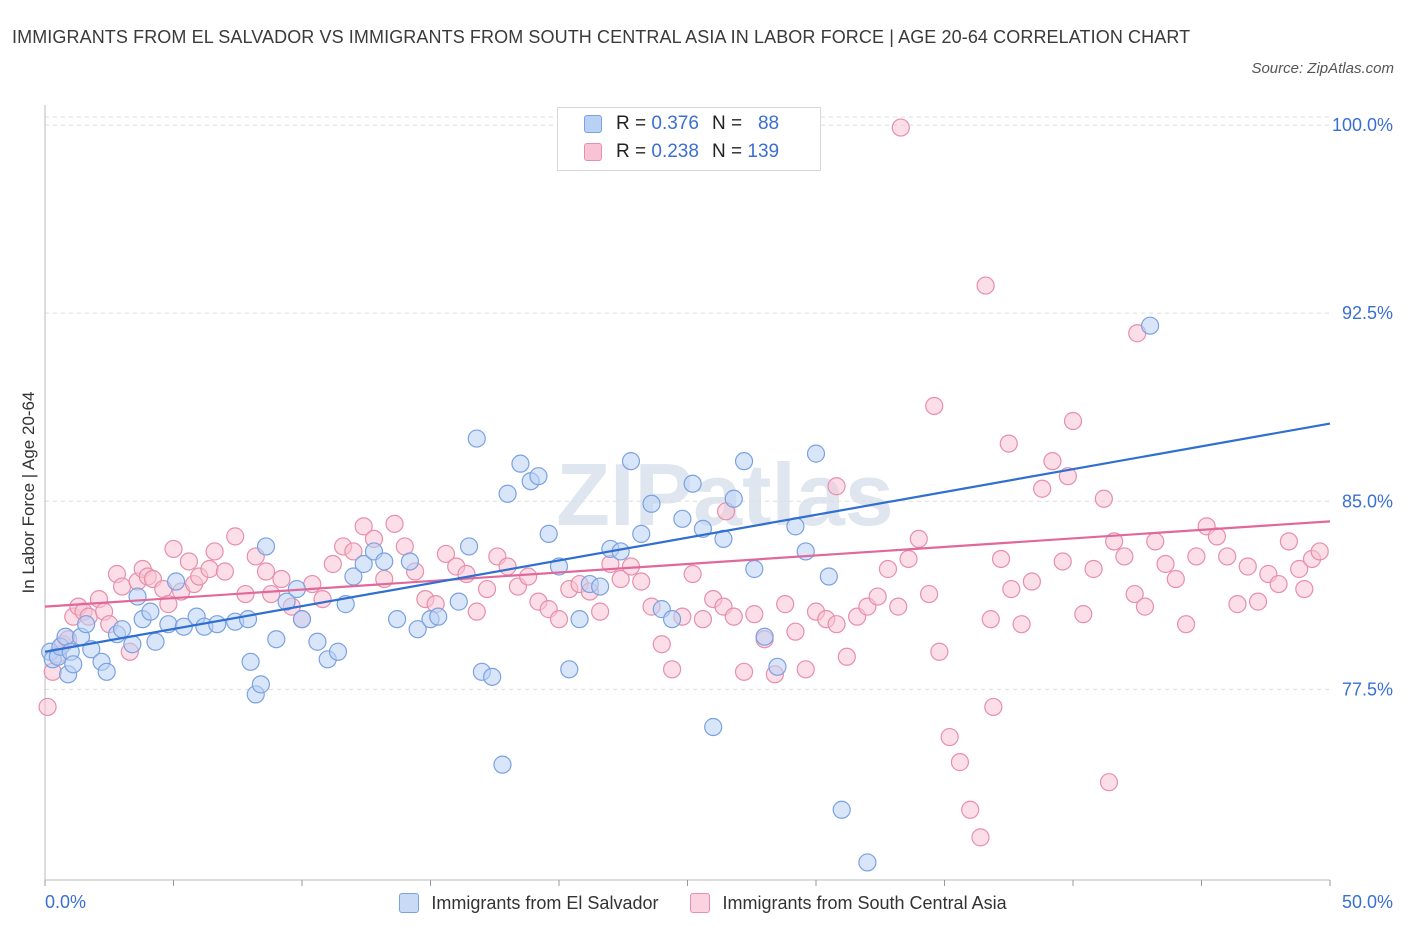 The image size is (1406, 930). Describe the element at coordinates (864, 902) in the screenshot. I see `legend-label-south-central-asia: Immigrants from South Central Asia` at that location.